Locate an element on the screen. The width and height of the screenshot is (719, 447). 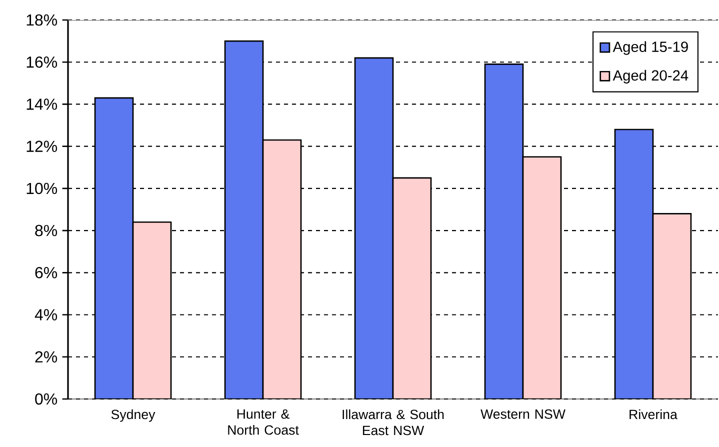
y-tick-label: 6% is located at coordinates (46, 272).